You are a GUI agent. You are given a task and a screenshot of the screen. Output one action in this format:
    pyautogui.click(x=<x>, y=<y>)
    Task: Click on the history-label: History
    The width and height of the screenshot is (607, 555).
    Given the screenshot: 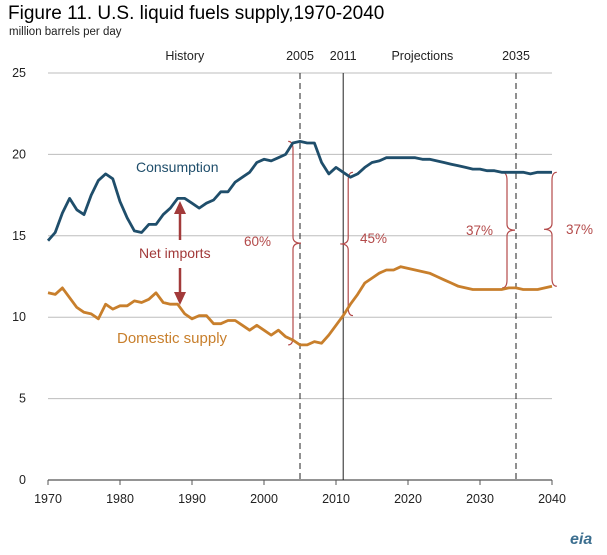 What is the action you would take?
    pyautogui.click(x=185, y=56)
    